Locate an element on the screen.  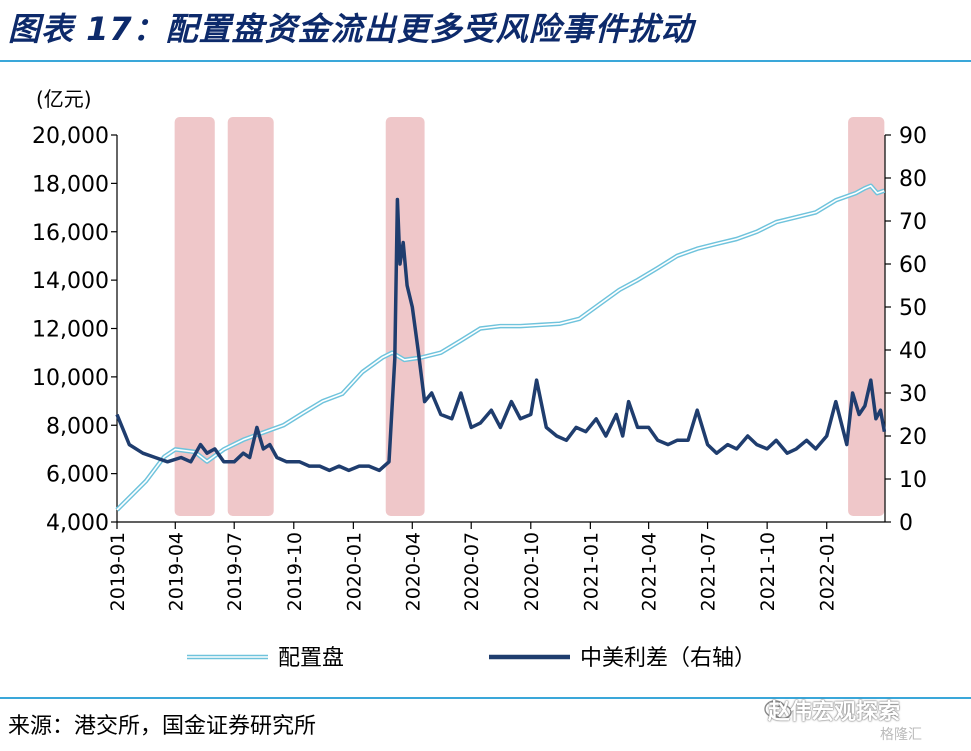
y-left-tick-label: 6,000 is located at coordinates (77, 475).